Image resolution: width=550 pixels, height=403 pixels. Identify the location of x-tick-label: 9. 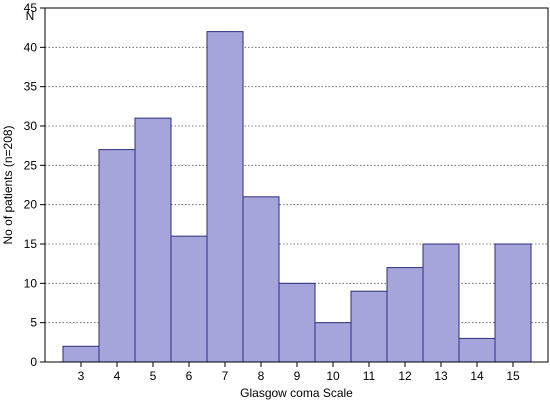
(297, 376).